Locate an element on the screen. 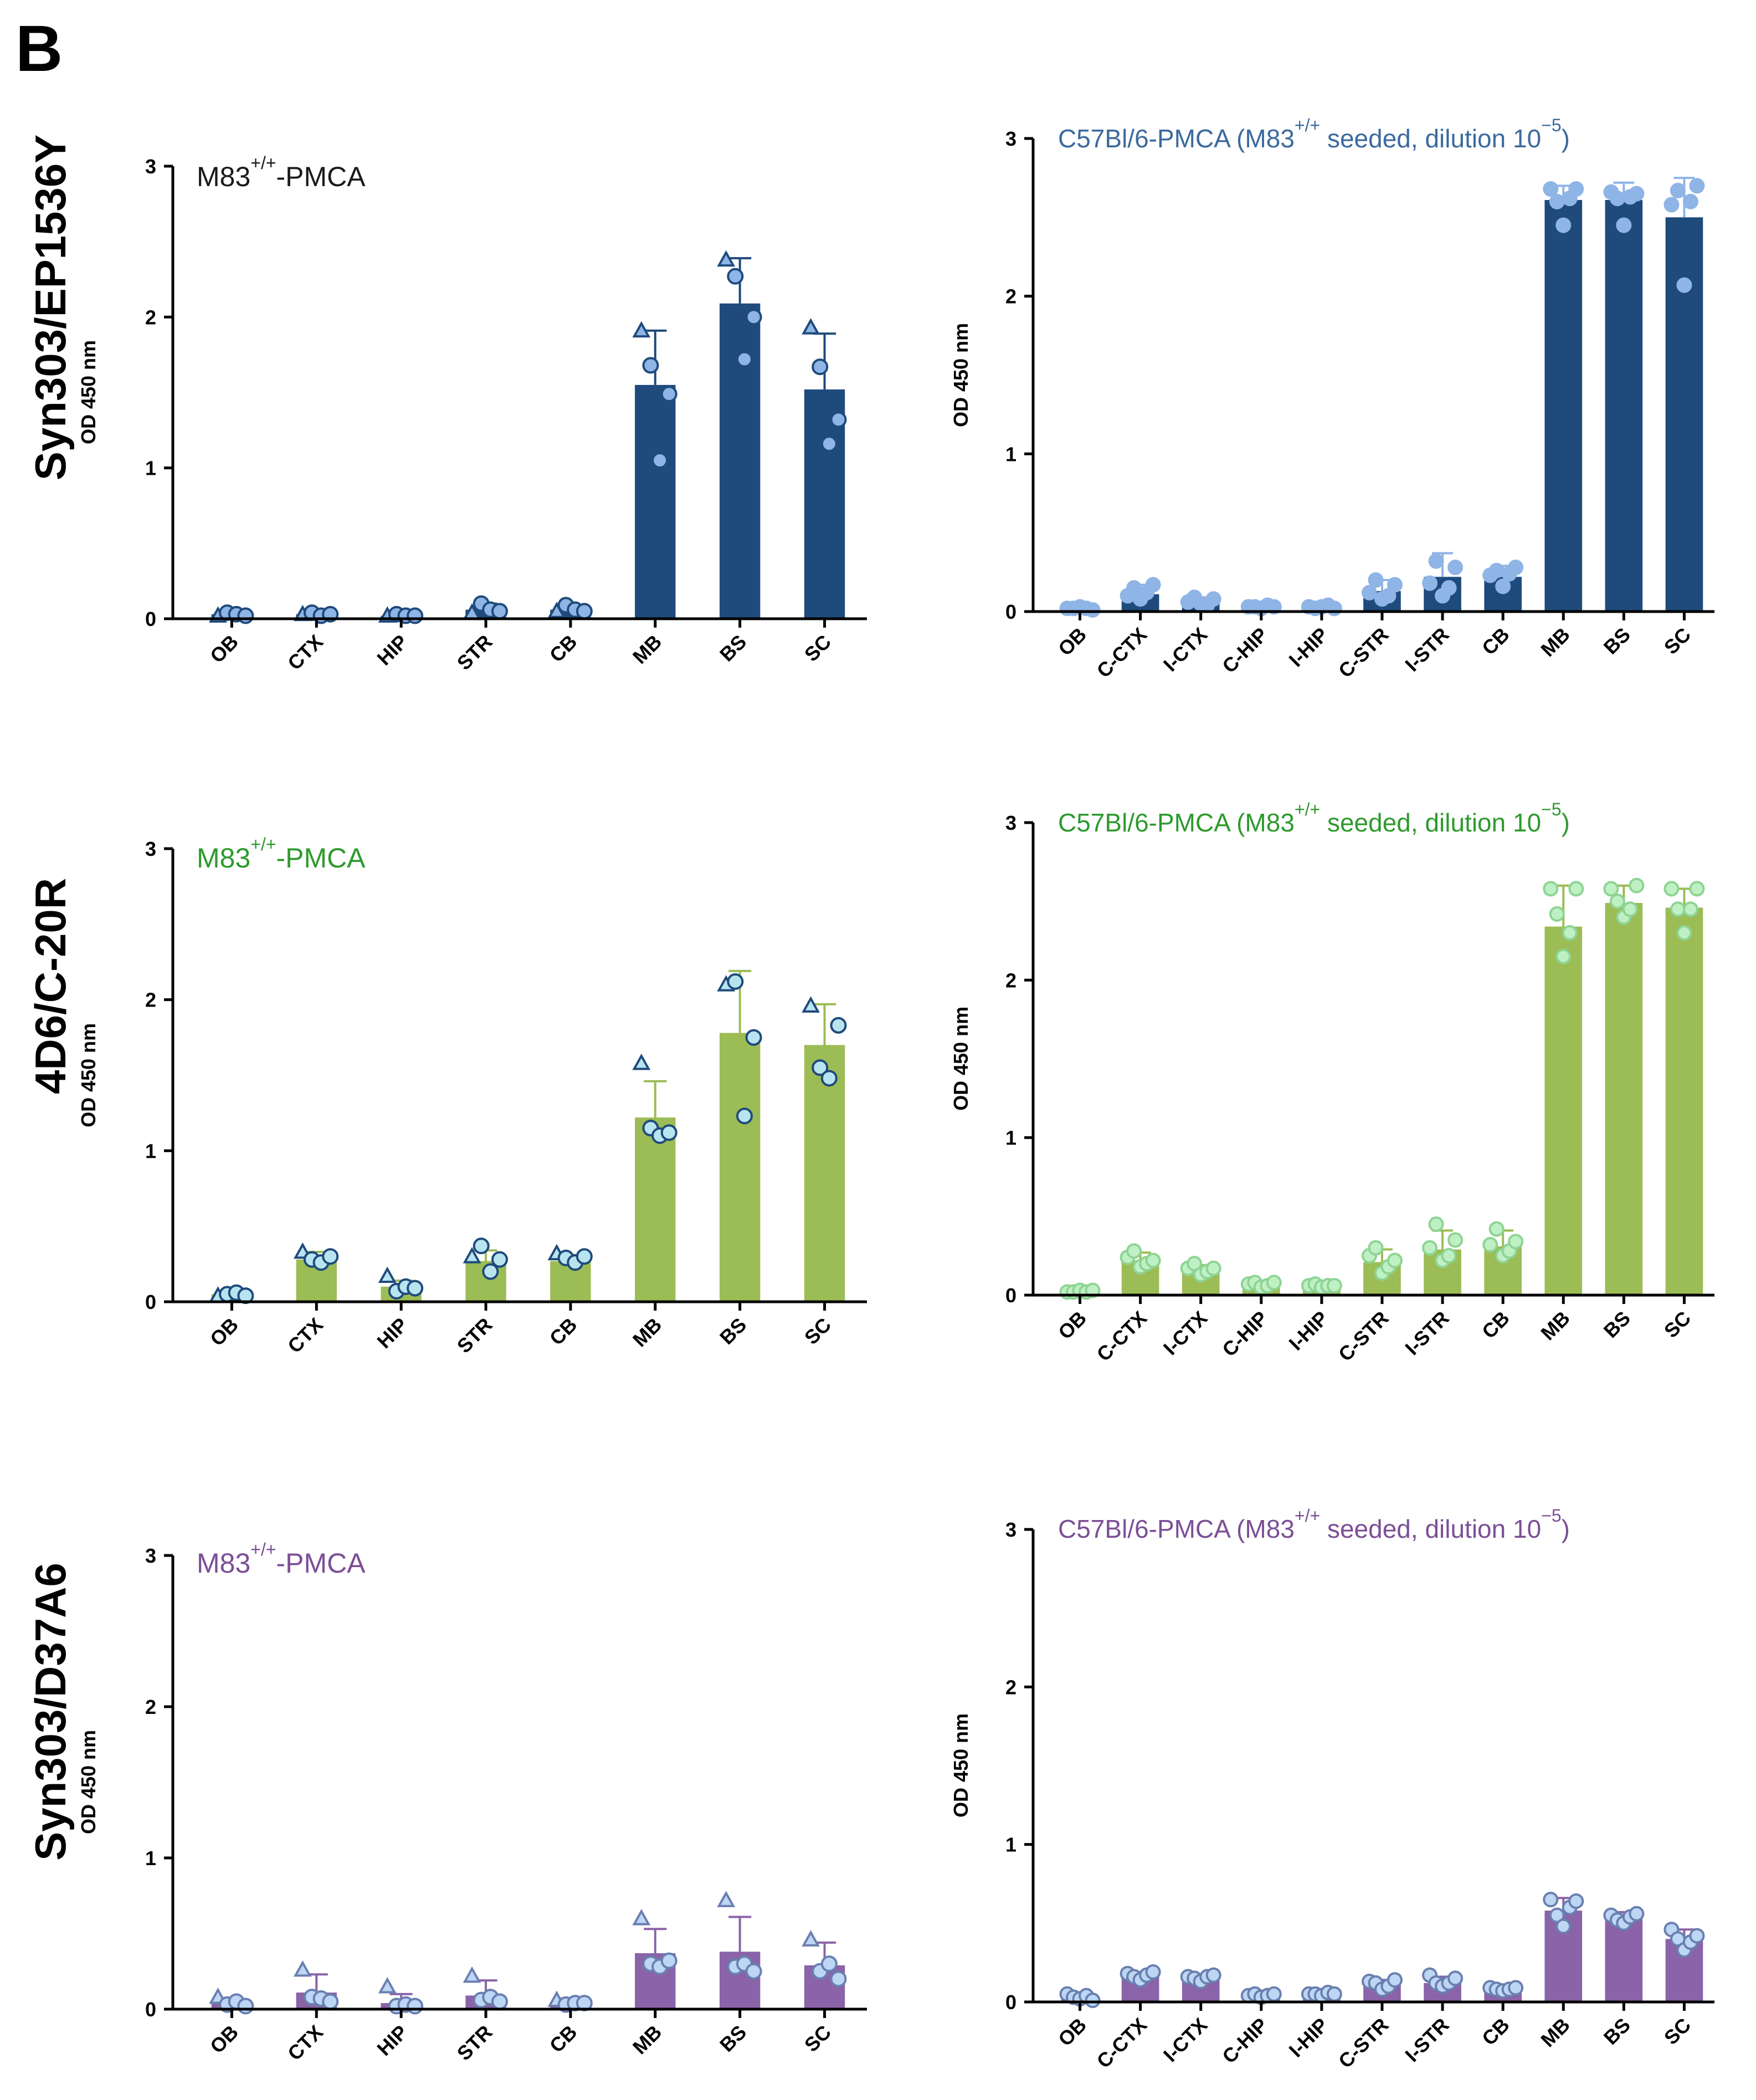 The image size is (1756, 2100). x-tick-label: MB is located at coordinates (1555, 642).